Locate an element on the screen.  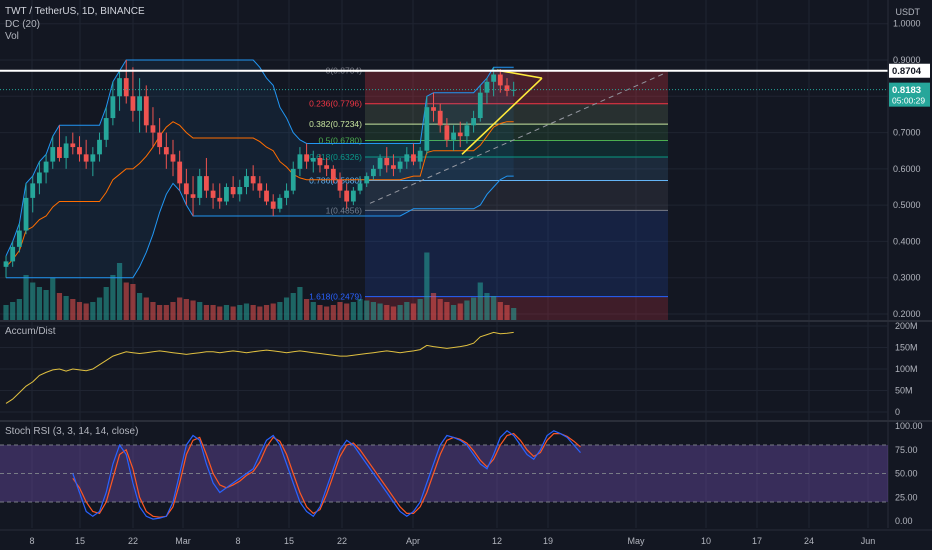
accum-dist-legend: Accum/Dist is located at coordinates (30, 331).